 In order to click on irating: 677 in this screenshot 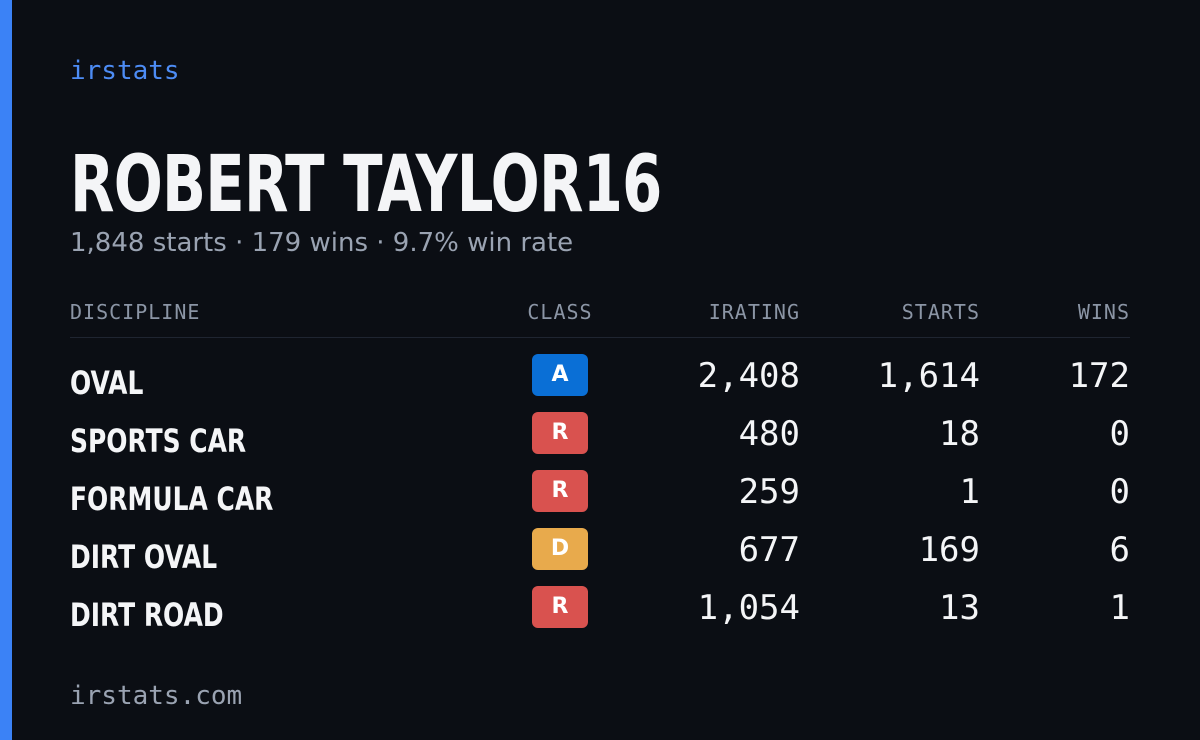, I will do `click(769, 550)`.